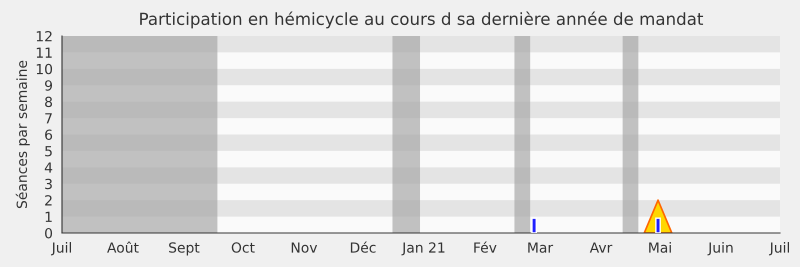 This screenshot has width=800, height=267. Describe the element at coordinates (123, 247) in the screenshot. I see `x-tick-label: Août` at that location.